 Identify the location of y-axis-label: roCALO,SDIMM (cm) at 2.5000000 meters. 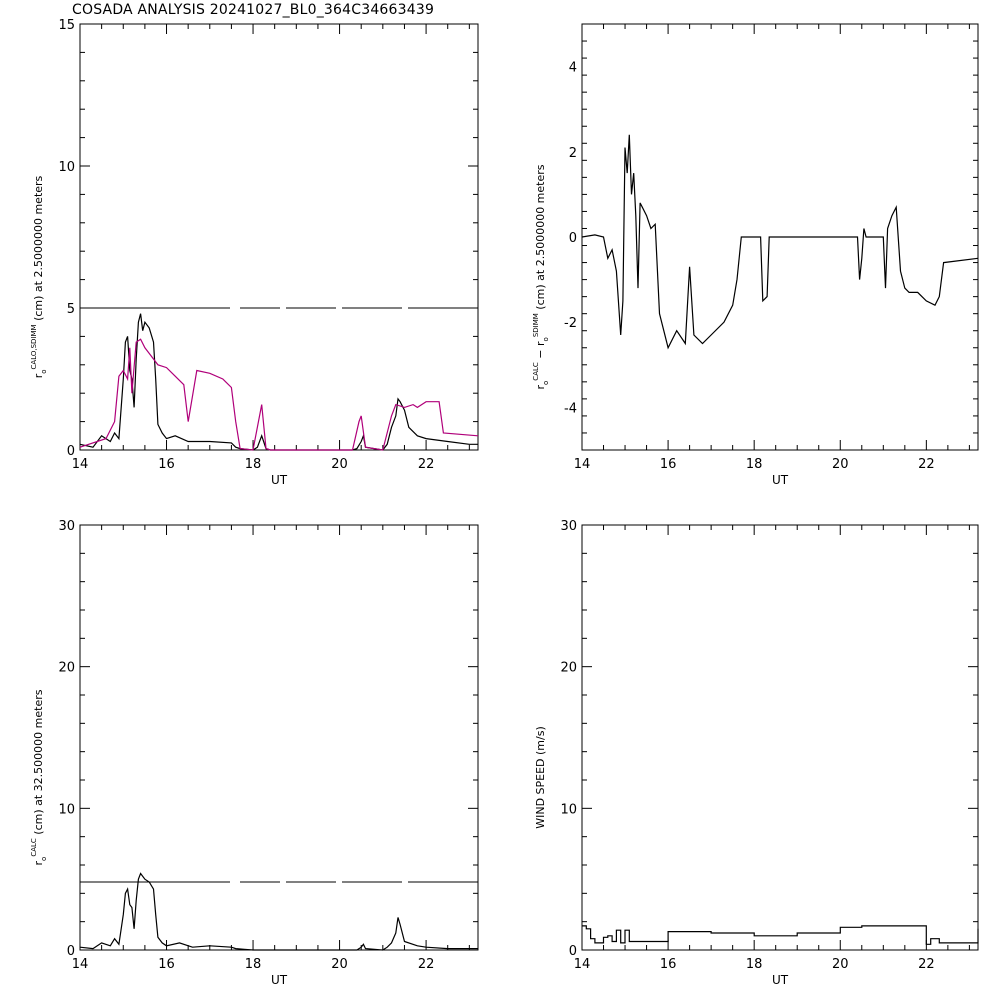
(39, 276).